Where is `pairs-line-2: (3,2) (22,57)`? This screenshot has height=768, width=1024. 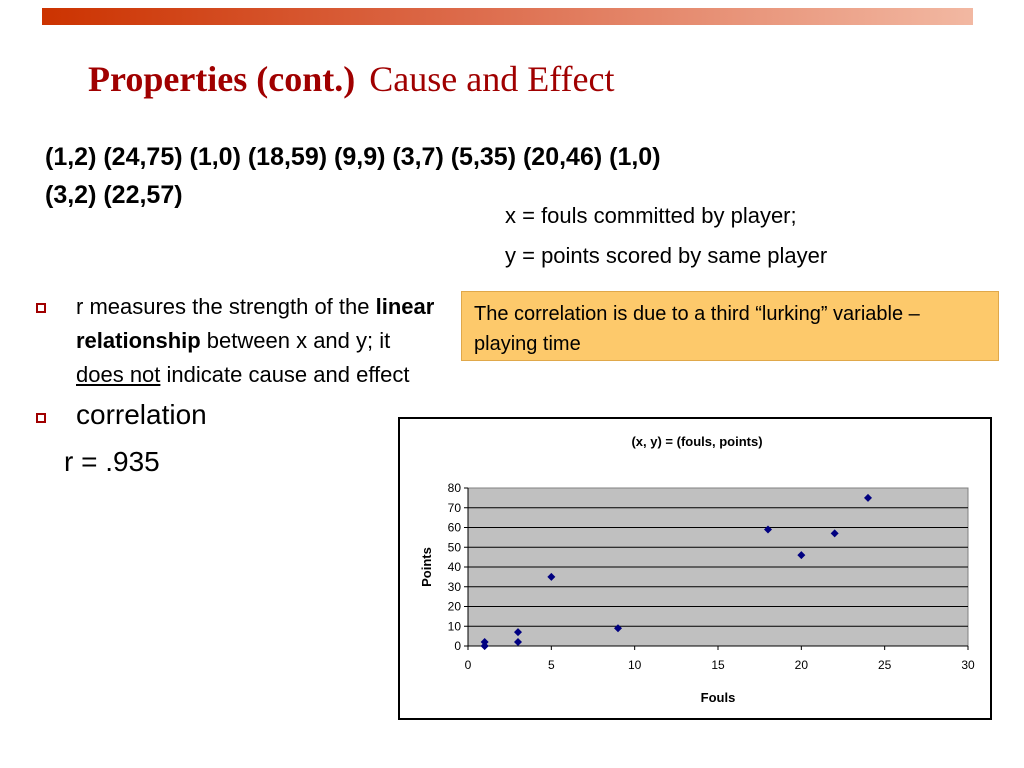 pairs-line-2: (3,2) (22,57) is located at coordinates (114, 195).